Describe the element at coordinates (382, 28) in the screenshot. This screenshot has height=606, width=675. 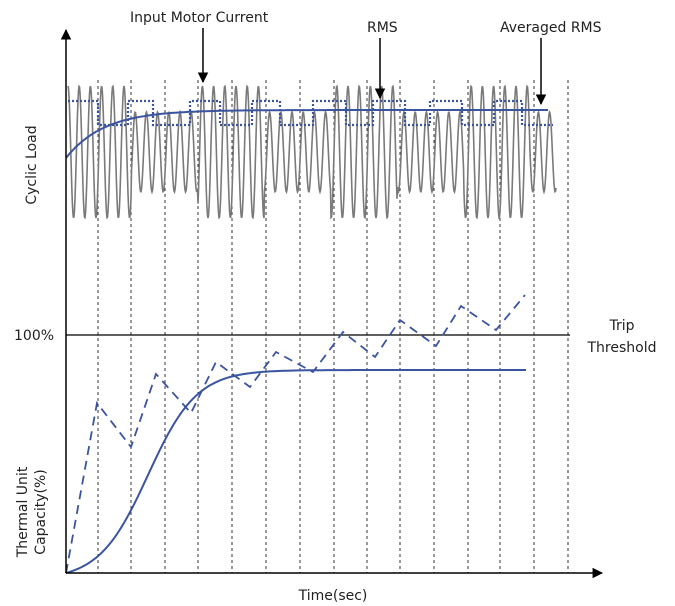
I see `rms-label: RMS` at that location.